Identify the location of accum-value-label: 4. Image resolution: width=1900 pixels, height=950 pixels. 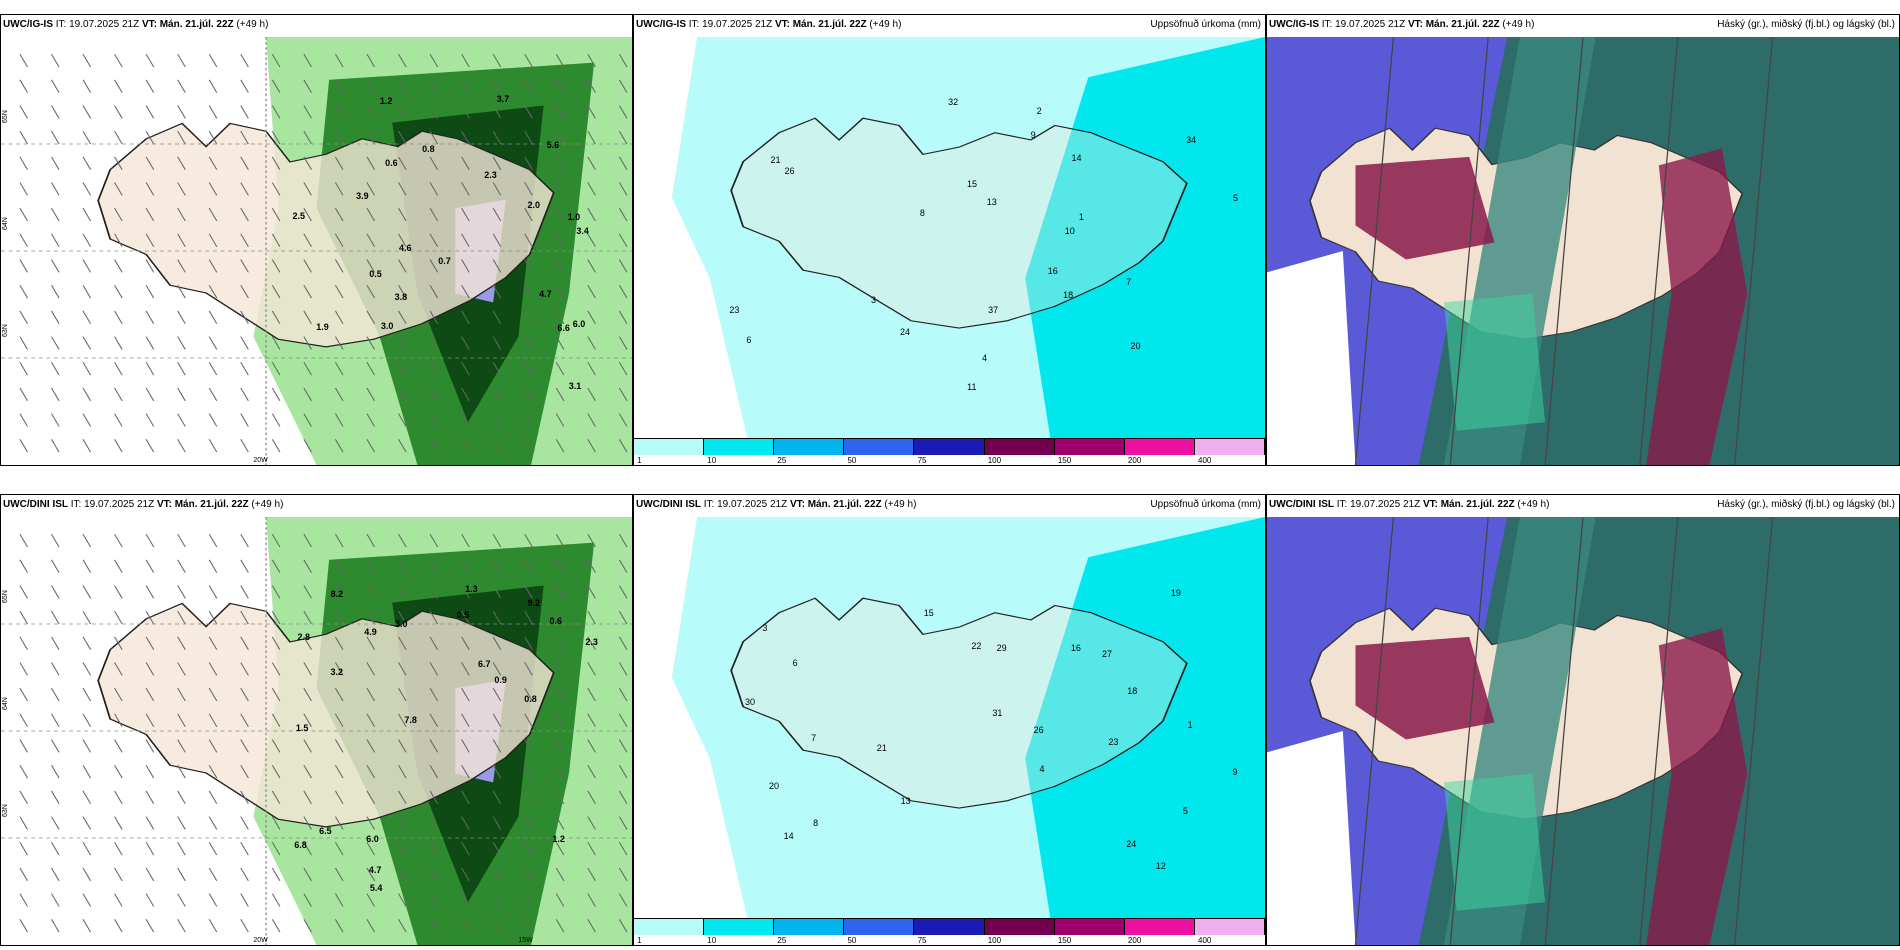
(985, 358).